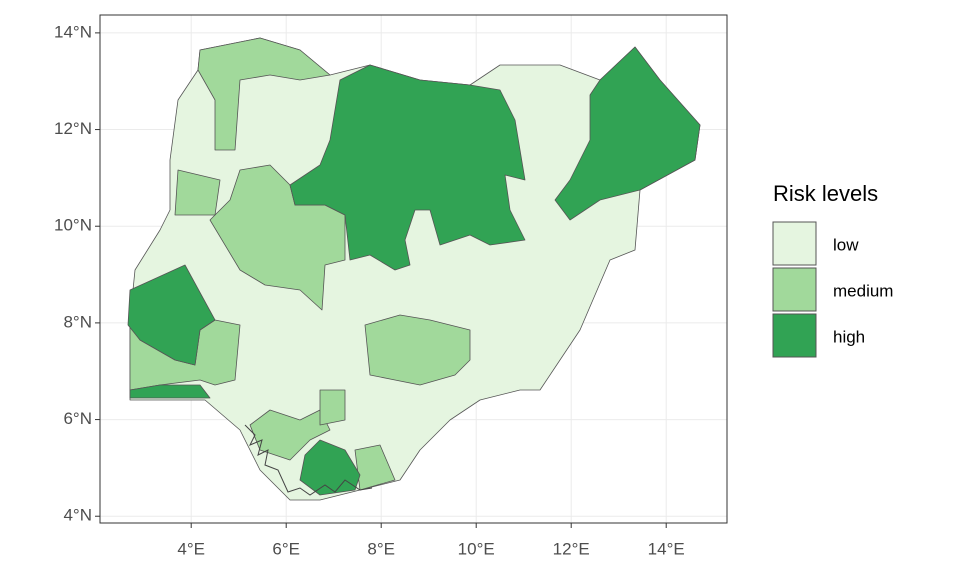 The image size is (960, 581). What do you see at coordinates (849, 336) in the screenshot?
I see `legend-label: high` at bounding box center [849, 336].